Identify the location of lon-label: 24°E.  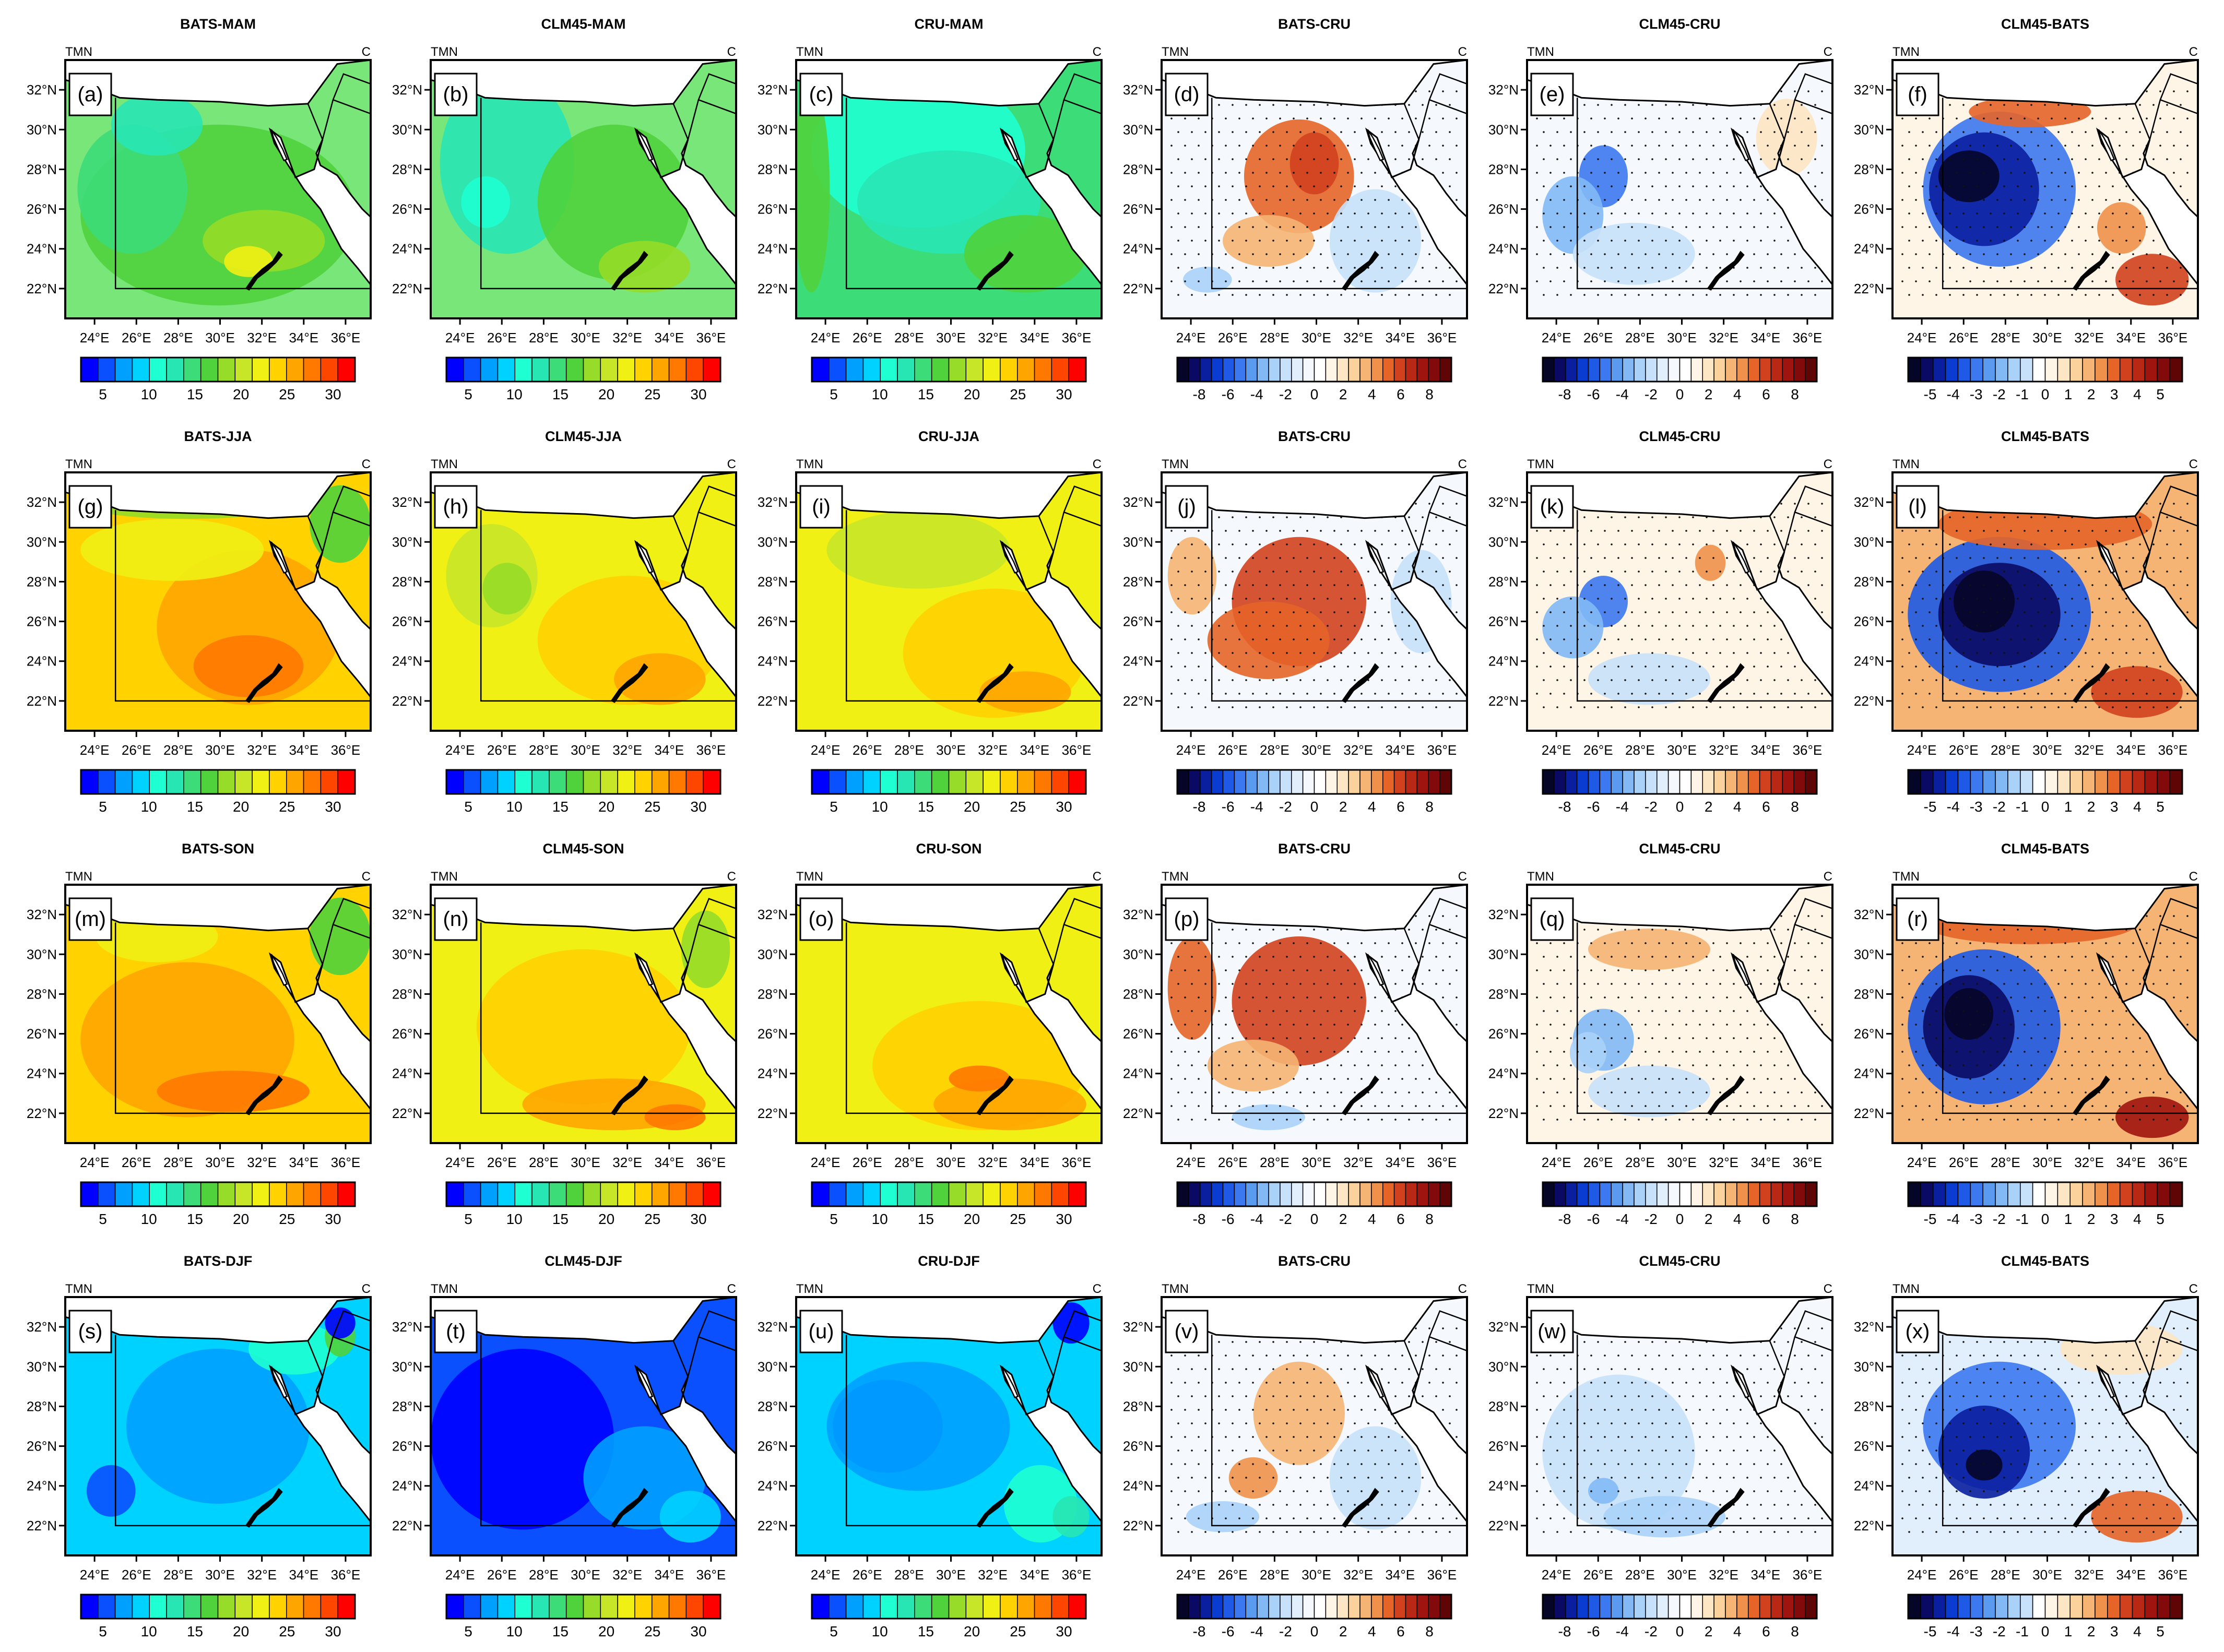
(460, 1162).